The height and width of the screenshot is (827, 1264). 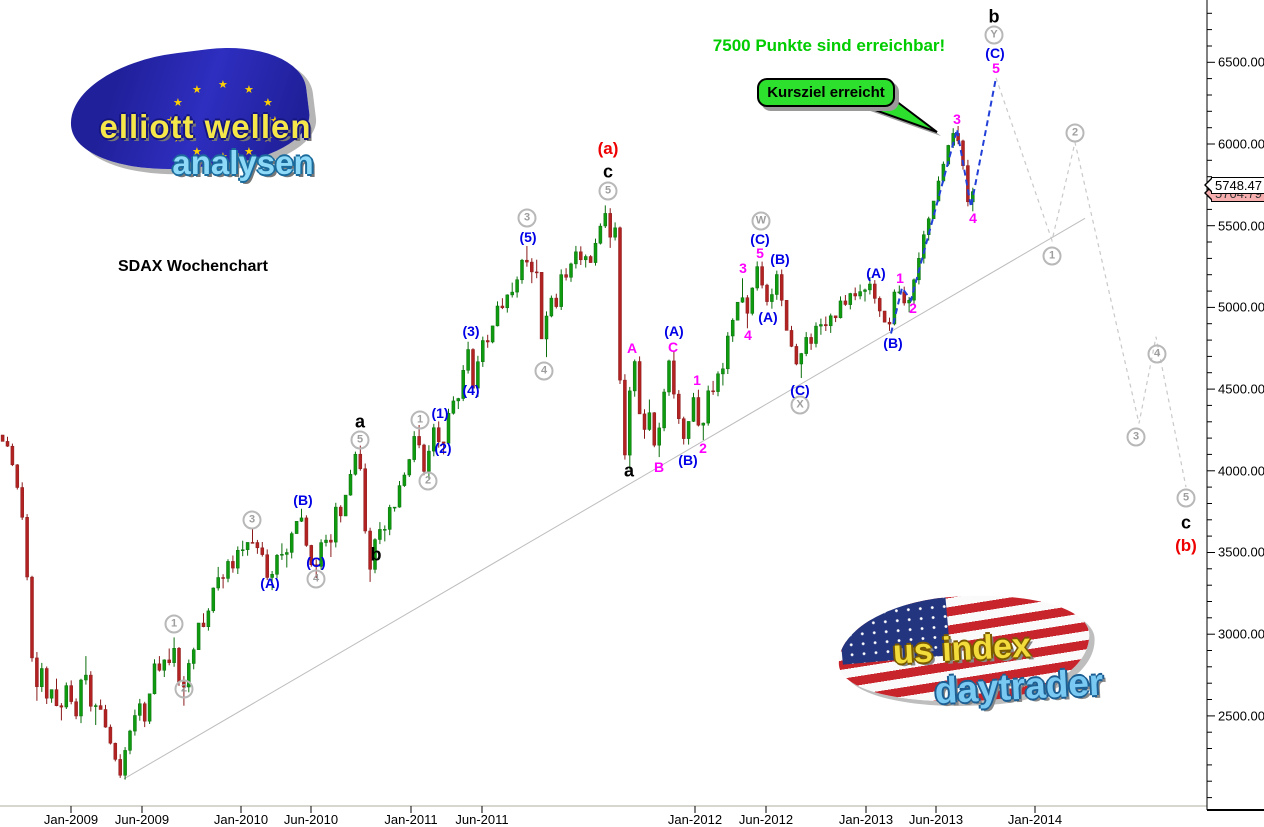 I want to click on y-axis-tick-label: 5500.00, so click(x=1241, y=226).